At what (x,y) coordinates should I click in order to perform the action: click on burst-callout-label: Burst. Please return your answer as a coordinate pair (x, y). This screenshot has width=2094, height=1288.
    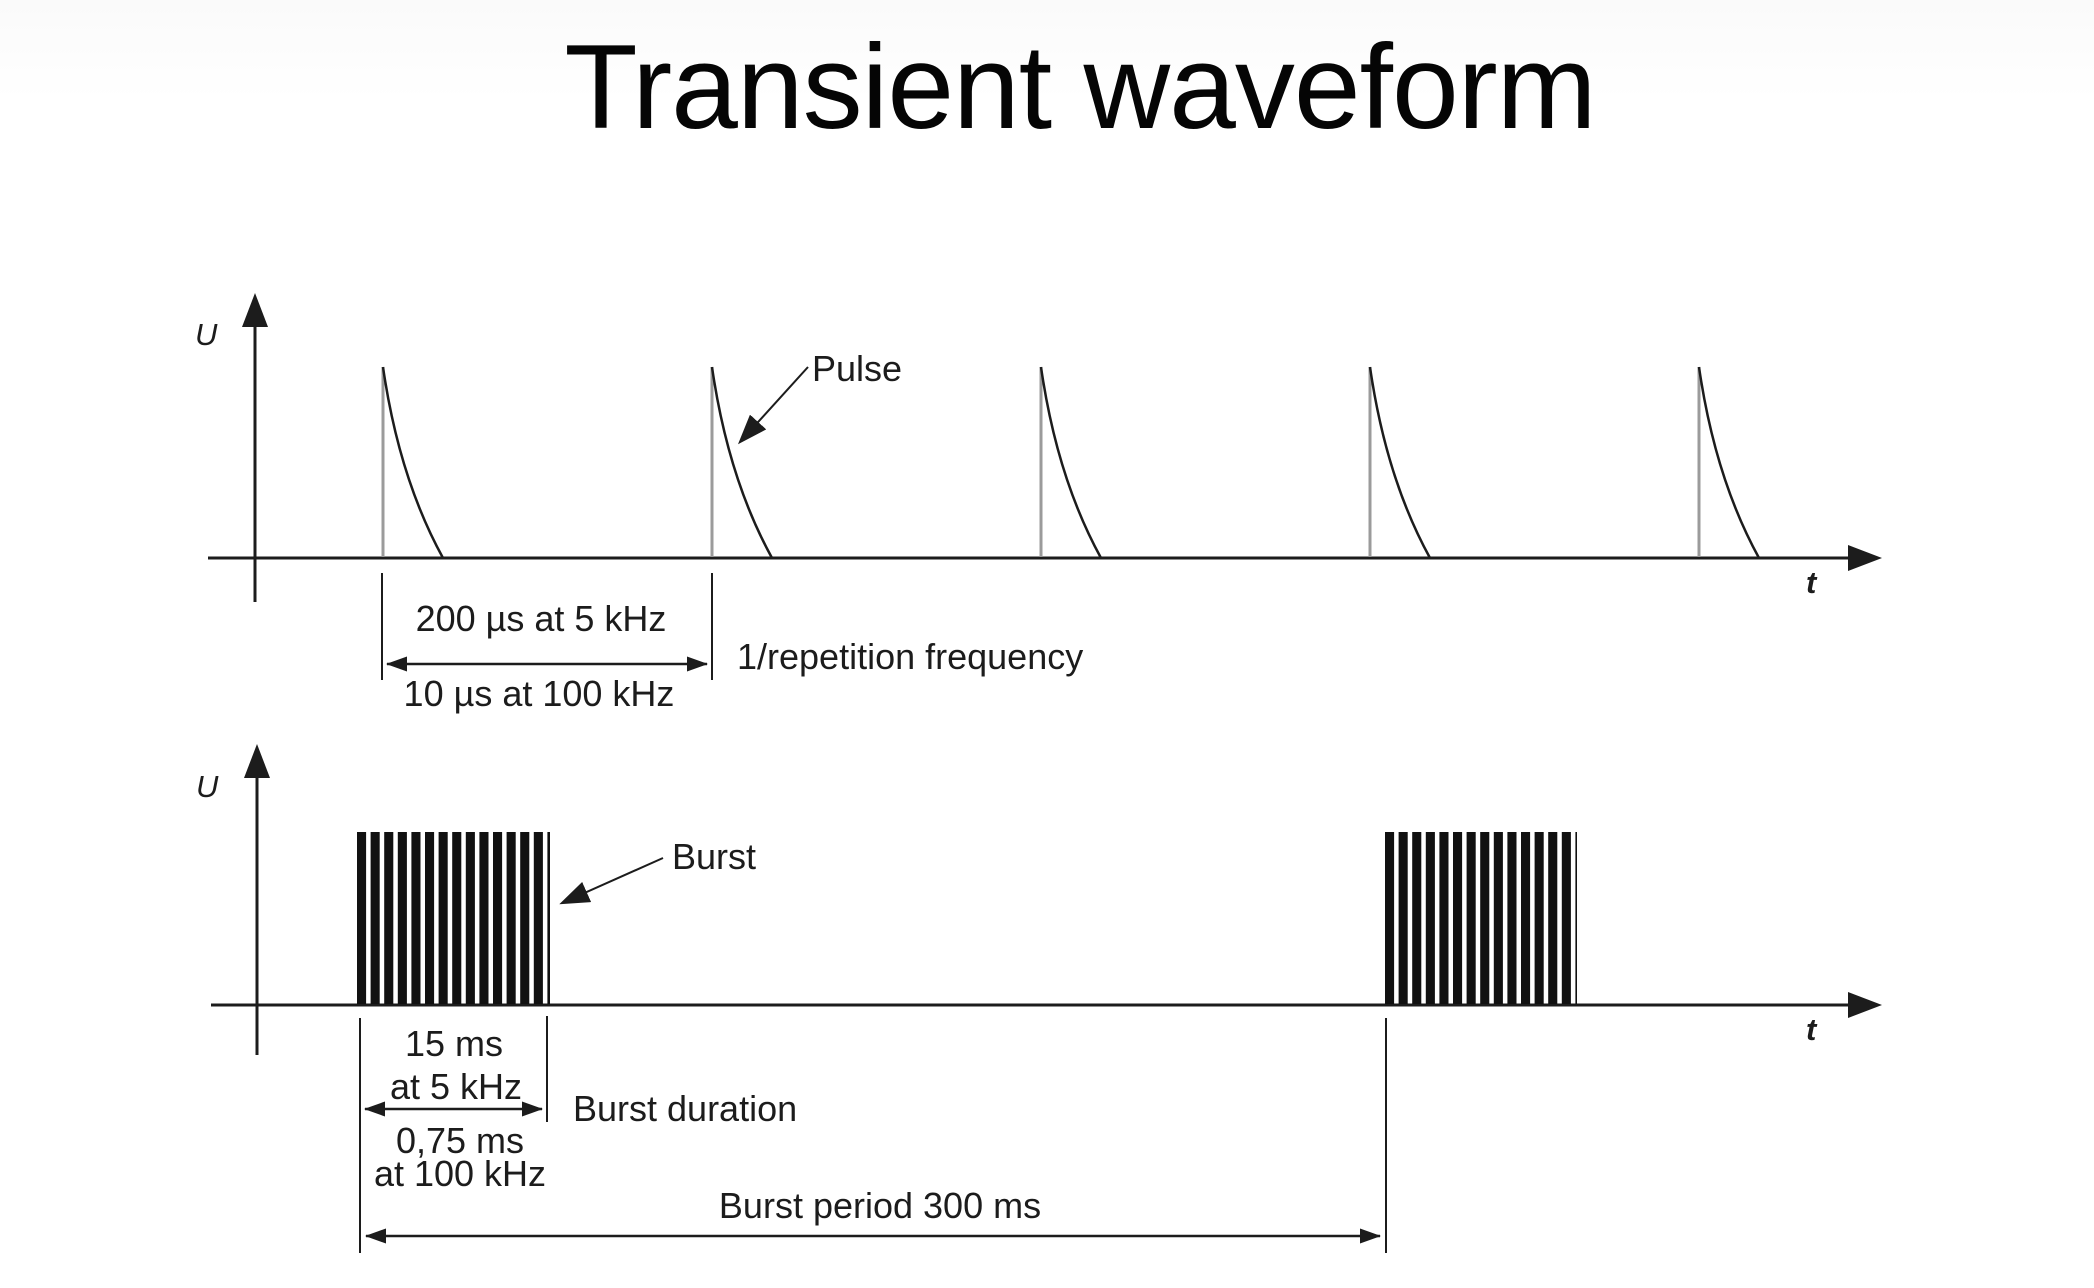
    Looking at the image, I should click on (714, 856).